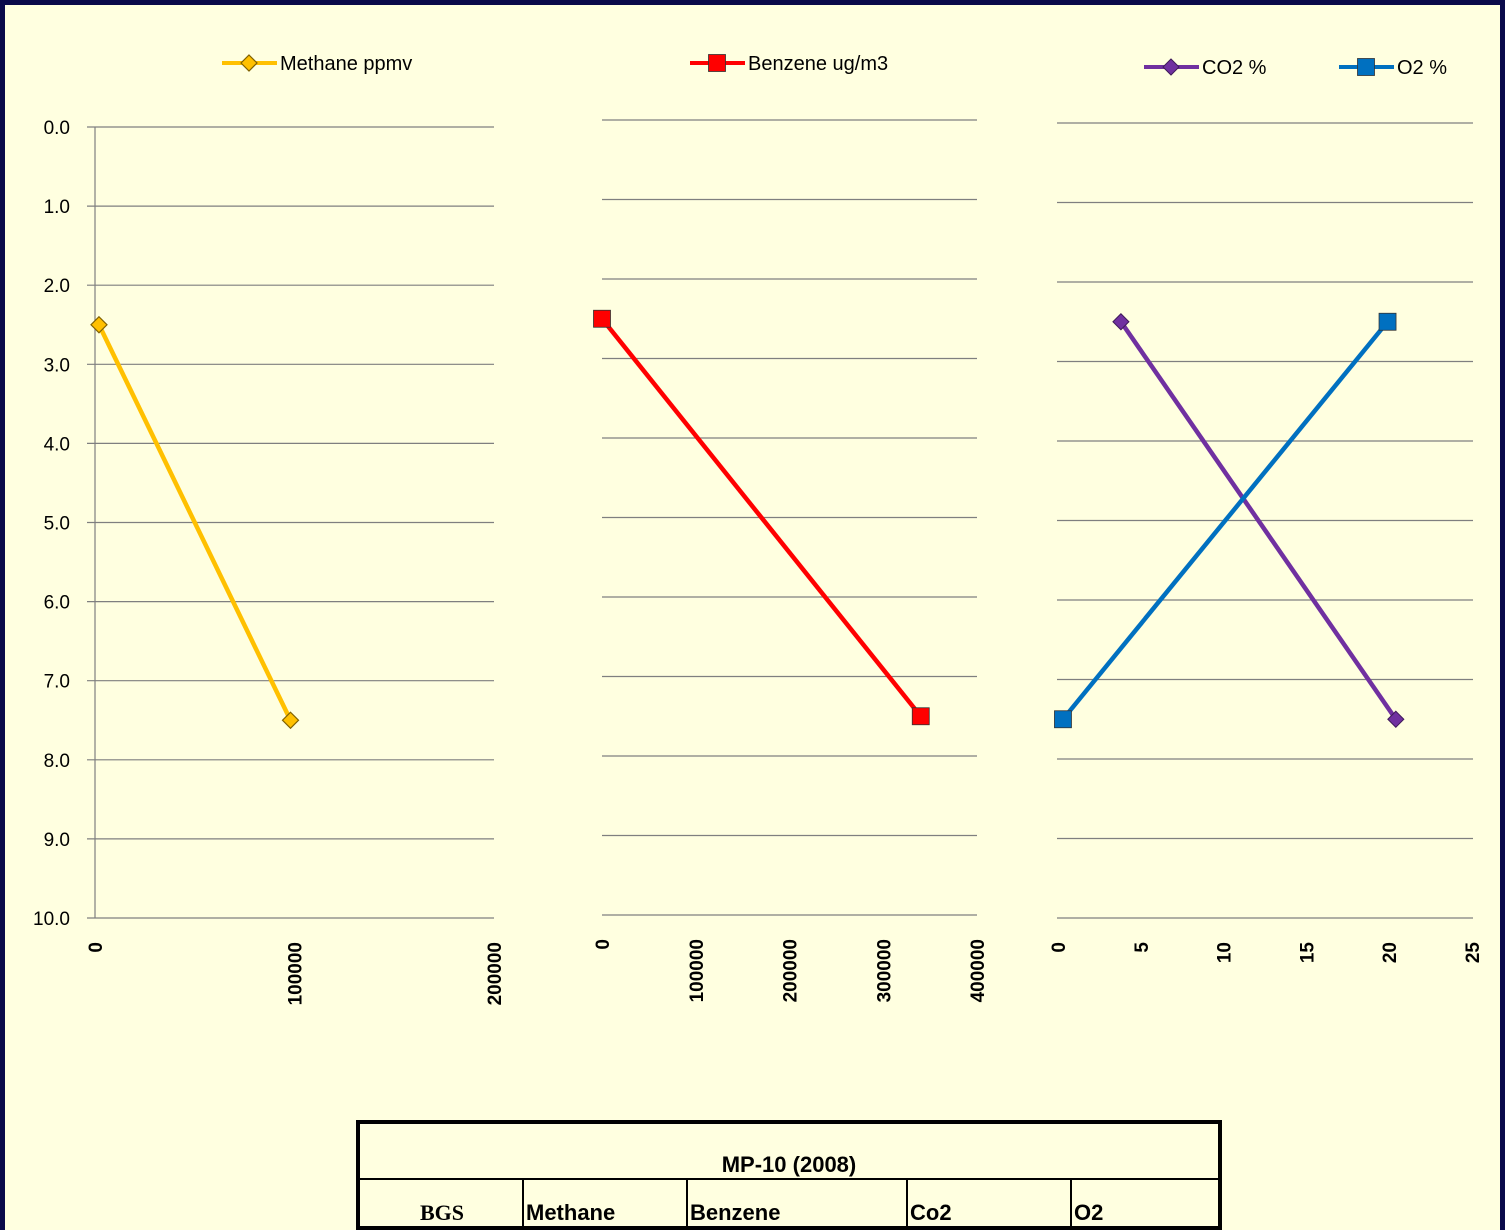  Describe the element at coordinates (605, 1203) in the screenshot. I see `column-header-methane: Methane` at that location.